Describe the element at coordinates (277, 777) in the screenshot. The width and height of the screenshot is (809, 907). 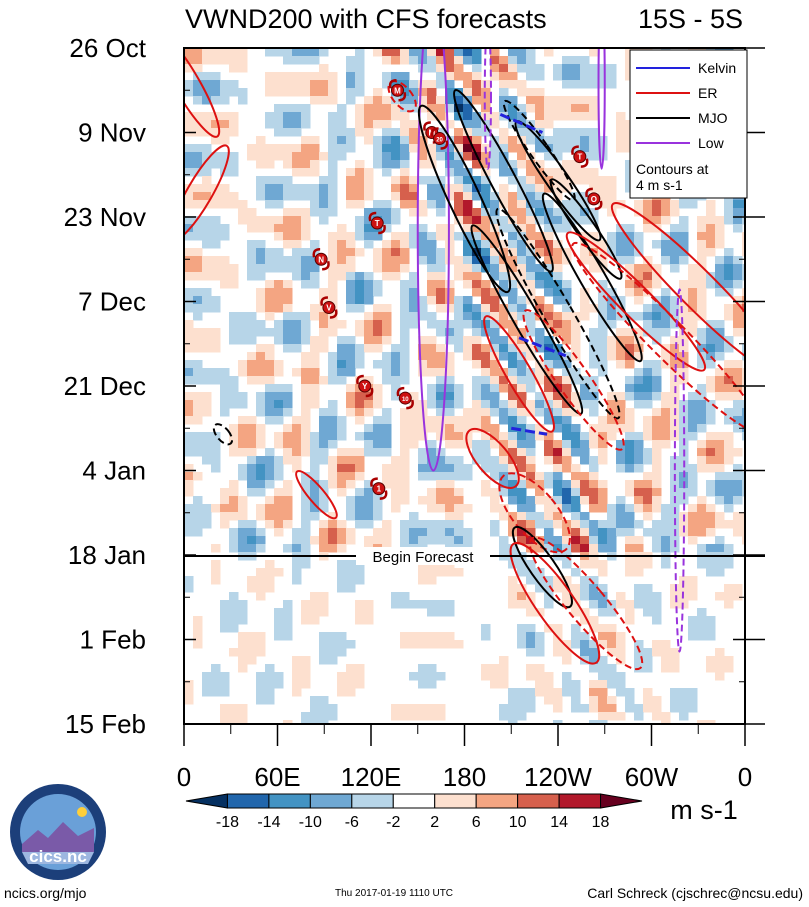
I see `x-tick-label: 60E` at that location.